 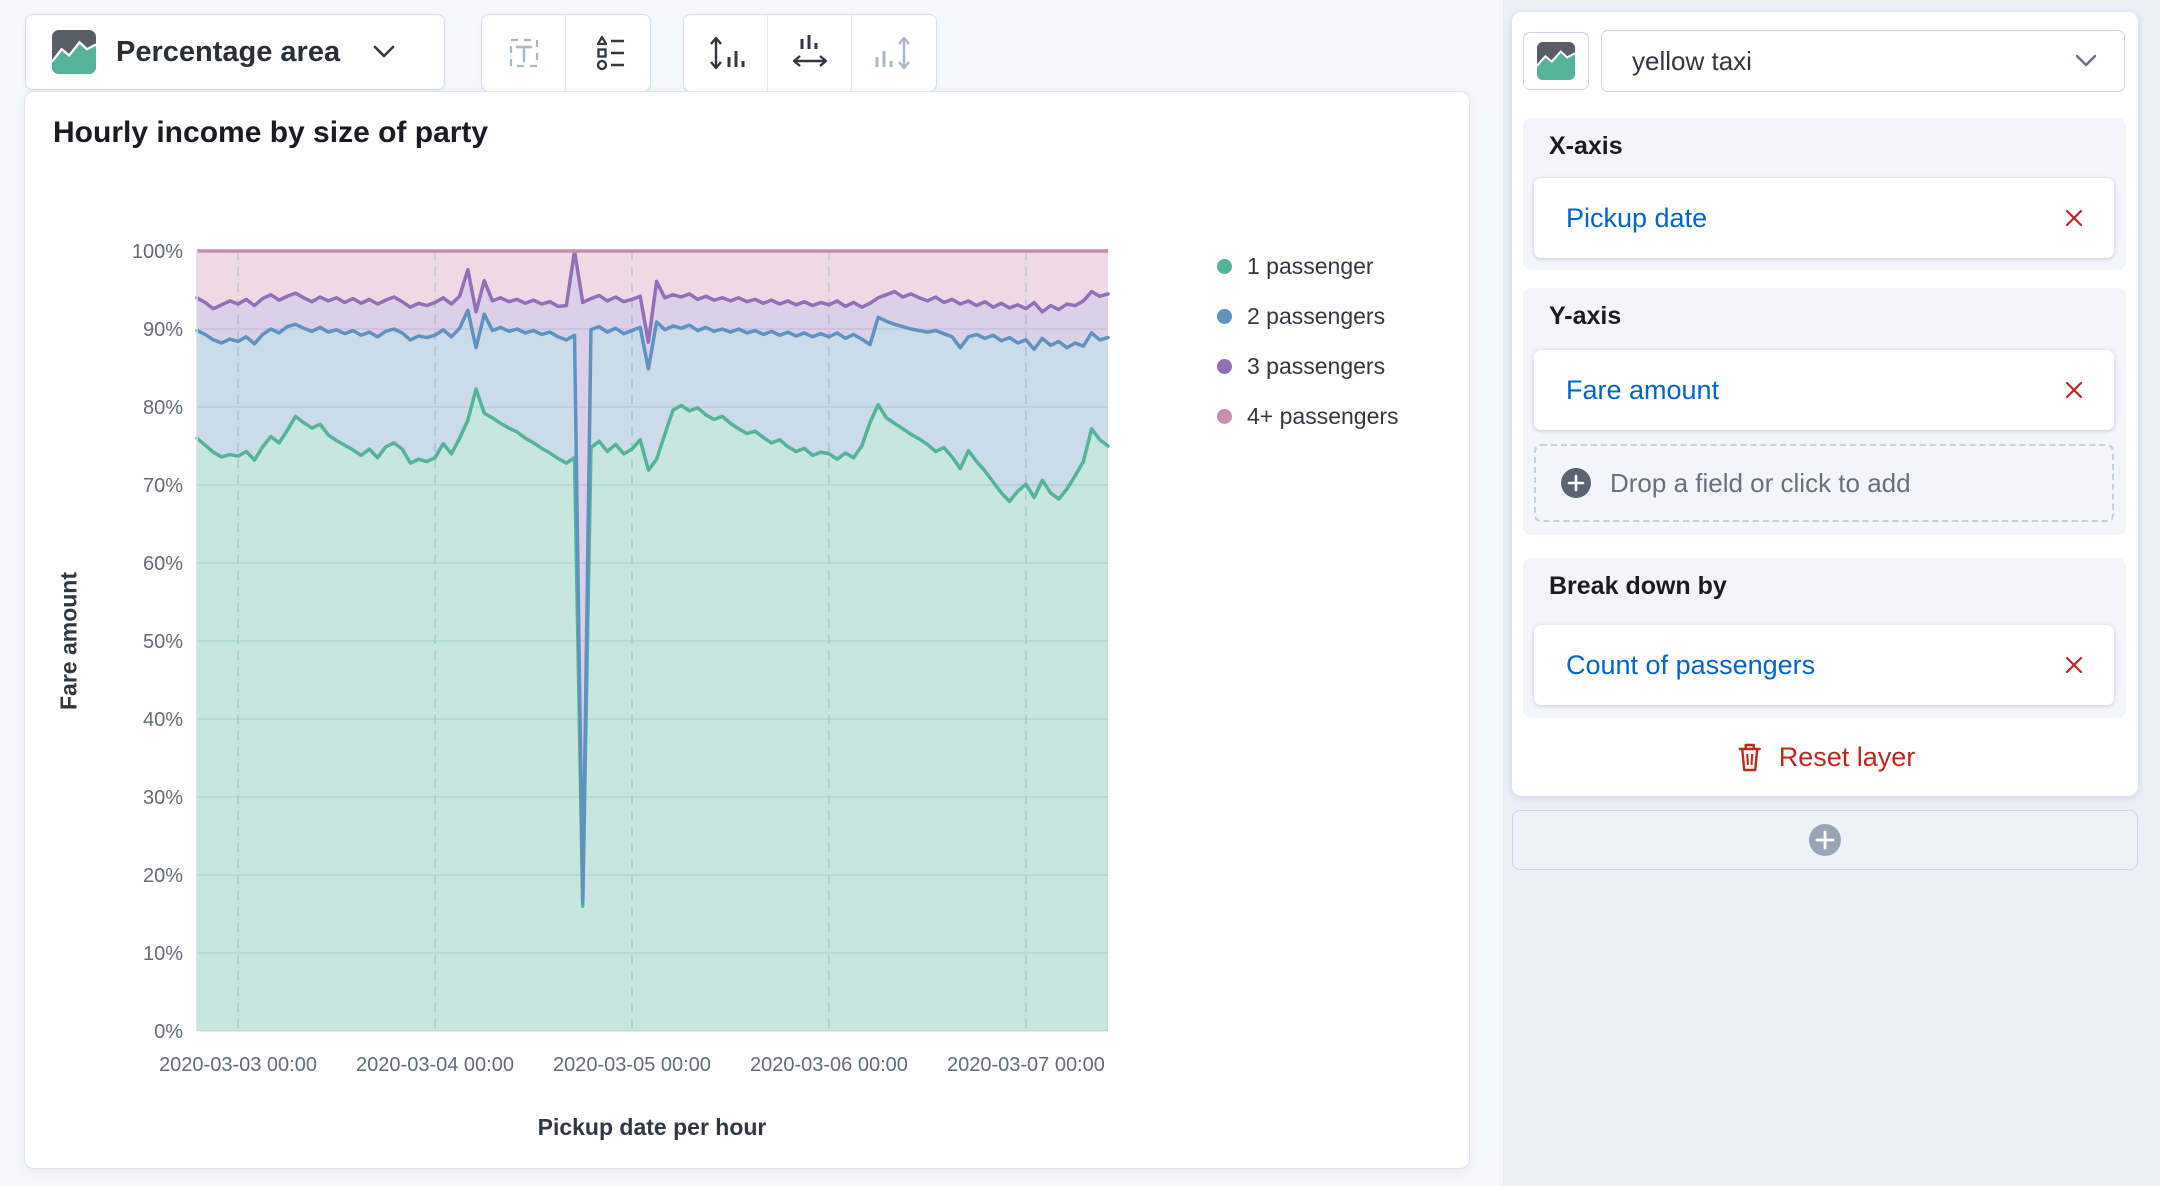 I want to click on y-axis-section: Y-axis Fare amount, so click(x=1824, y=411).